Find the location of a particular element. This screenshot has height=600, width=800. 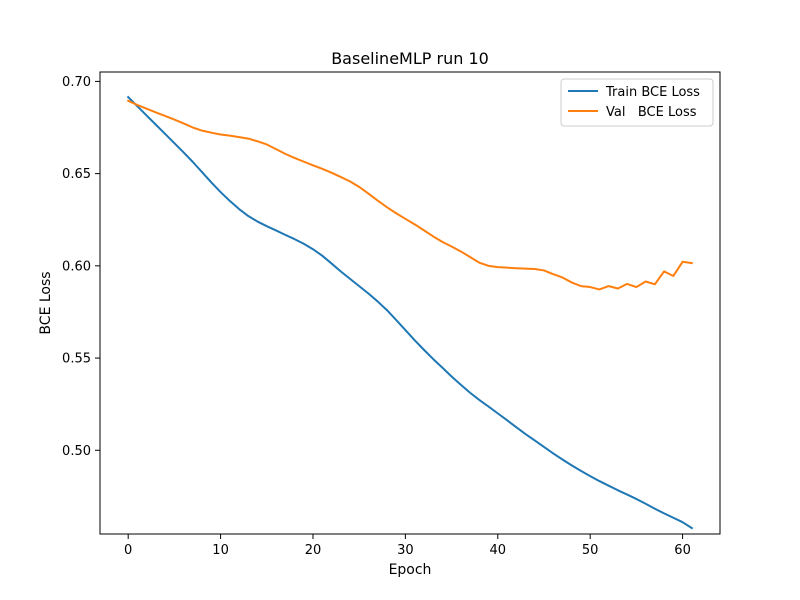

x-tick-label: 30 is located at coordinates (405, 550).